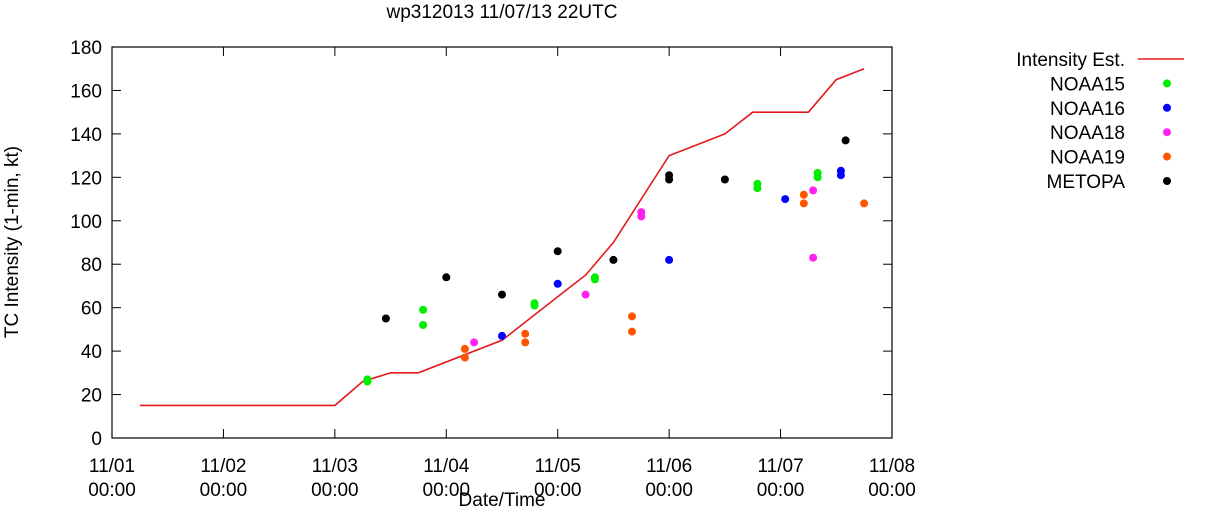 Image resolution: width=1211 pixels, height=509 pixels. Describe the element at coordinates (1070, 60) in the screenshot. I see `legend-label-intensity-est: Intensity Est.` at that location.